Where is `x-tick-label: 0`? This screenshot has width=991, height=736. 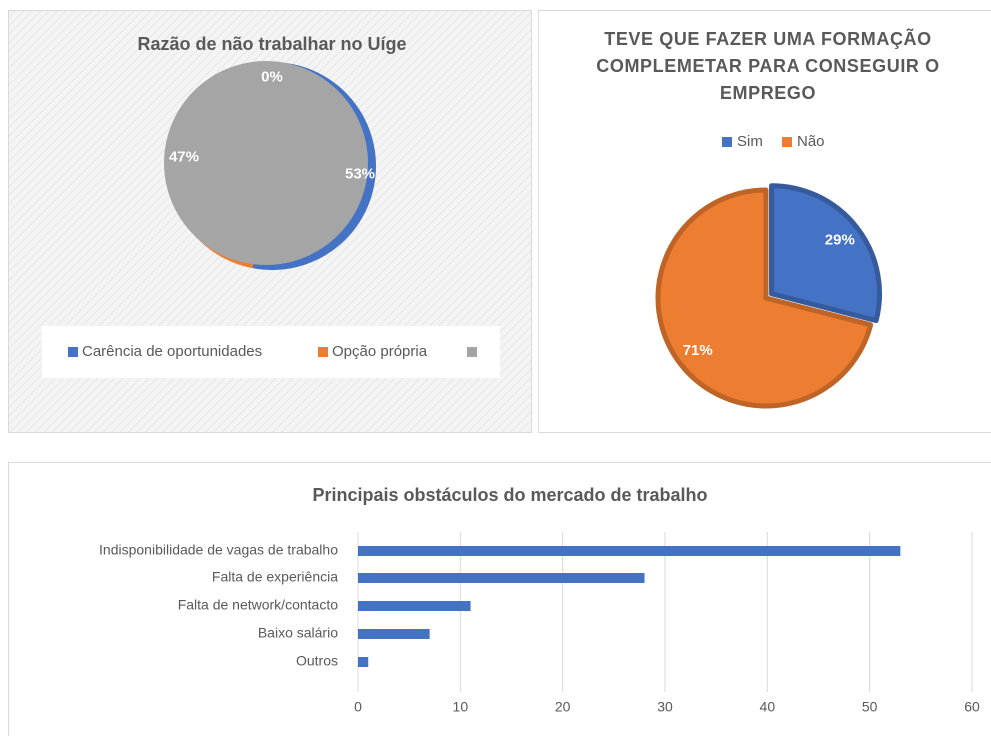 x-tick-label: 0 is located at coordinates (358, 707).